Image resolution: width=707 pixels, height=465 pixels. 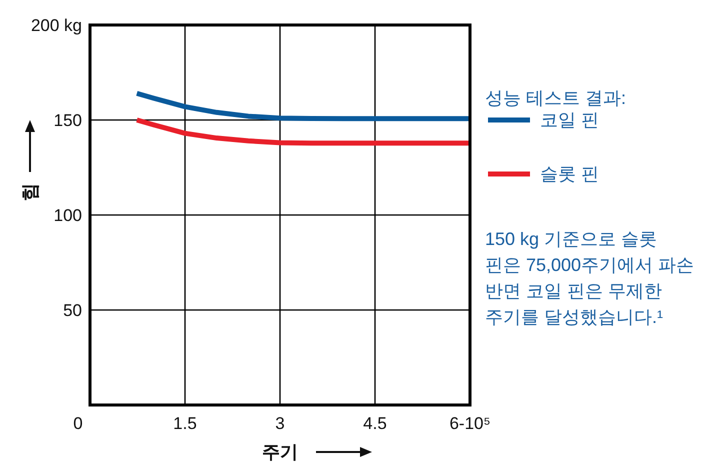 I want to click on x-tick-label: 0, so click(x=78, y=423).